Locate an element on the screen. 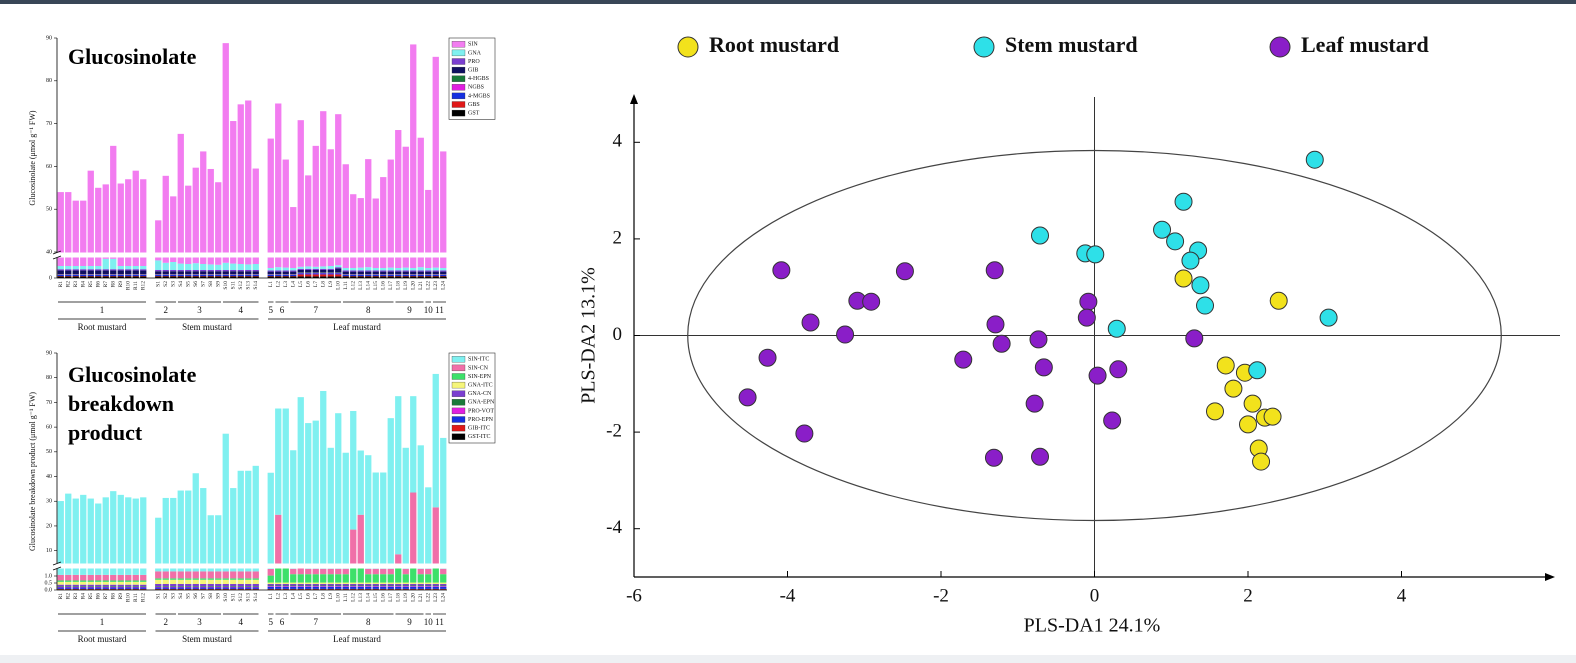  x-tick-label: S14 is located at coordinates (256, 597).